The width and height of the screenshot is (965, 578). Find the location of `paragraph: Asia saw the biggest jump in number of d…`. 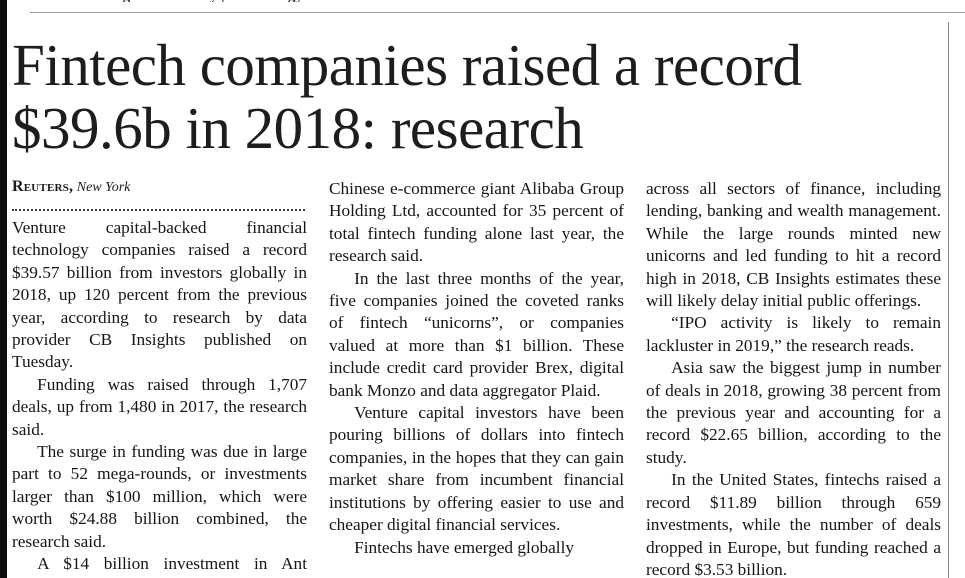

paragraph: Asia saw the biggest jump in number of d… is located at coordinates (793, 412).